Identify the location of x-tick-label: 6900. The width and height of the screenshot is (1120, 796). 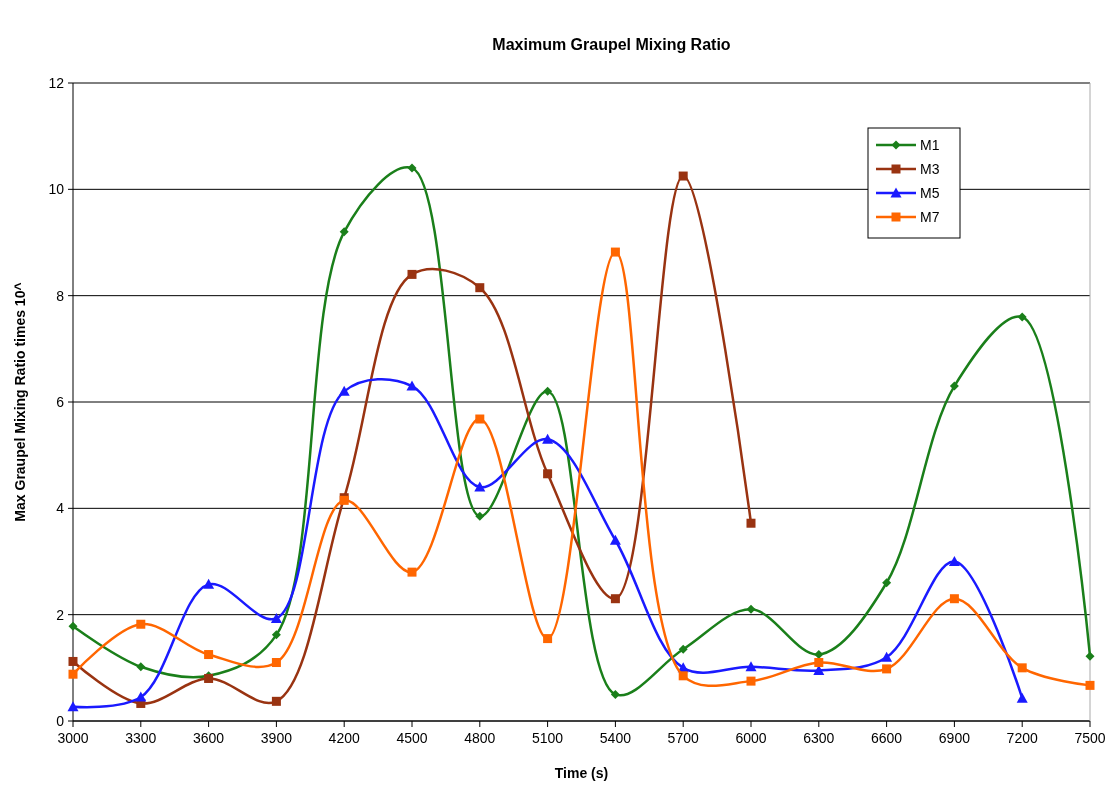
(954, 738).